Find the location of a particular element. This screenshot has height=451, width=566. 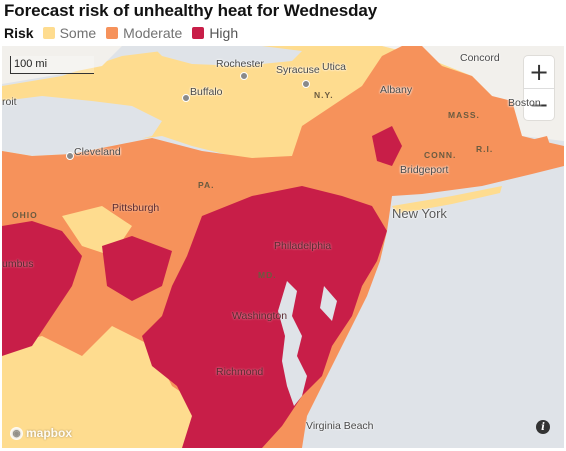

delaware-bay is located at coordinates (328, 303).